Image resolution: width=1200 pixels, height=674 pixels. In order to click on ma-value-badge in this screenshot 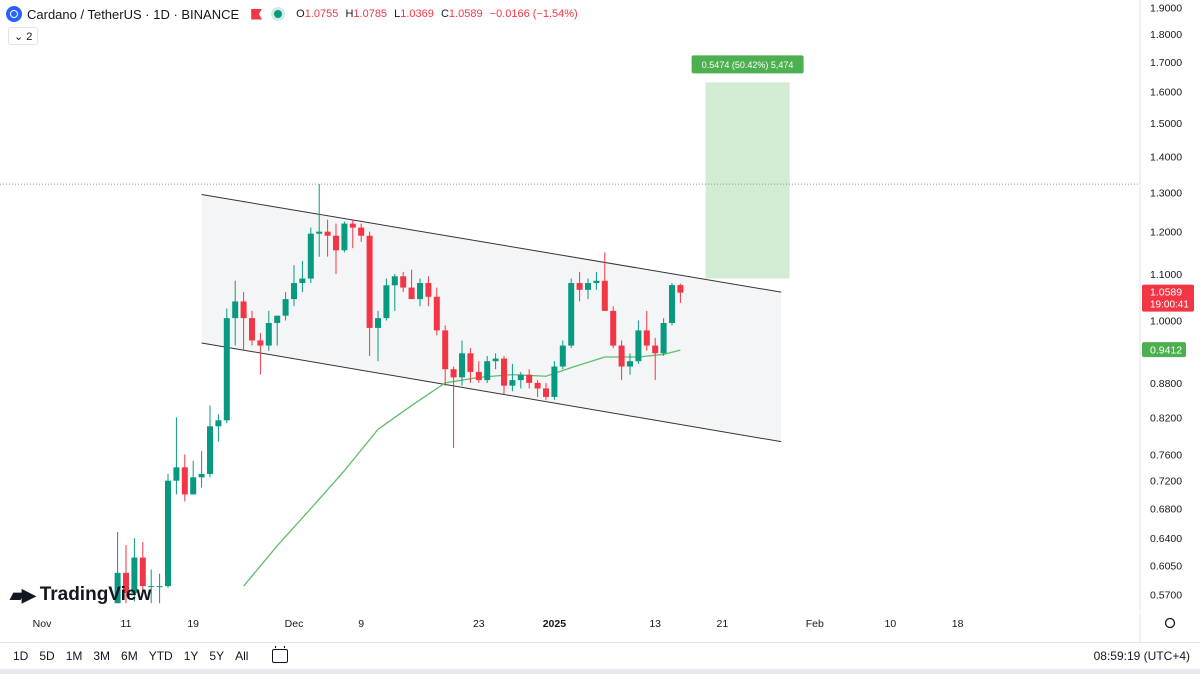, I will do `click(1164, 350)`.